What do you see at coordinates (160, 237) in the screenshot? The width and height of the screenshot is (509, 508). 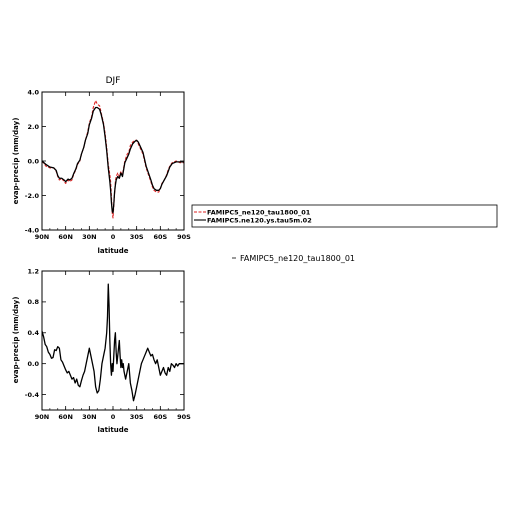 I see `top-x-tick-label: 60S` at bounding box center [160, 237].